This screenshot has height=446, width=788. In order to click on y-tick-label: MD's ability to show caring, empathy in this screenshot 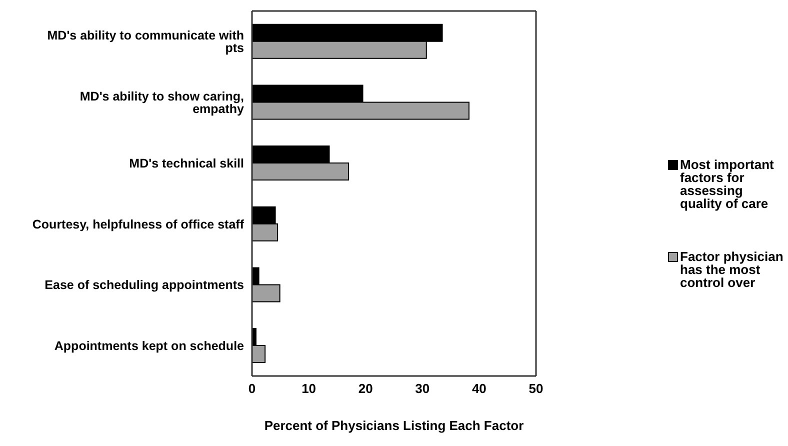, I will do `click(162, 102)`.